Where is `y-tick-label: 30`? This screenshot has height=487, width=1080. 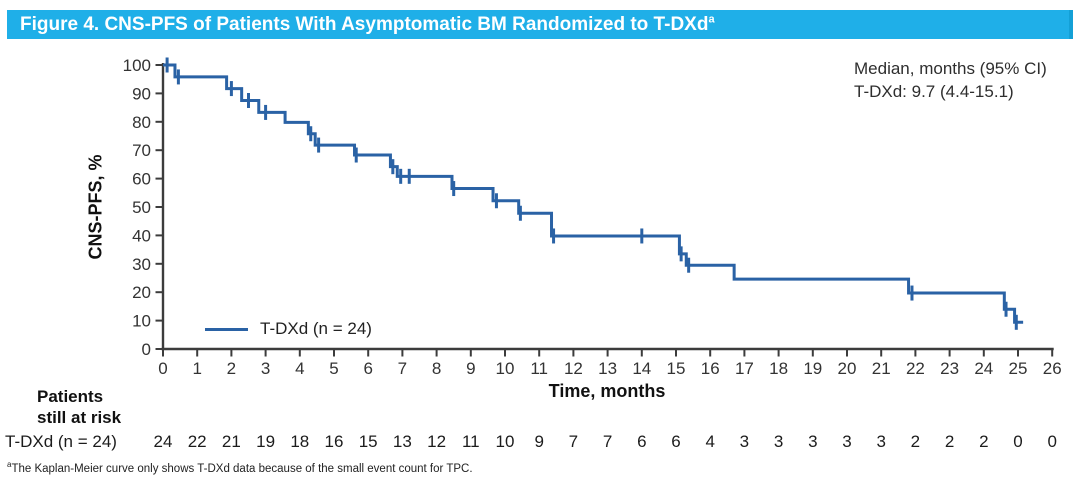 y-tick-label: 30 is located at coordinates (141, 264).